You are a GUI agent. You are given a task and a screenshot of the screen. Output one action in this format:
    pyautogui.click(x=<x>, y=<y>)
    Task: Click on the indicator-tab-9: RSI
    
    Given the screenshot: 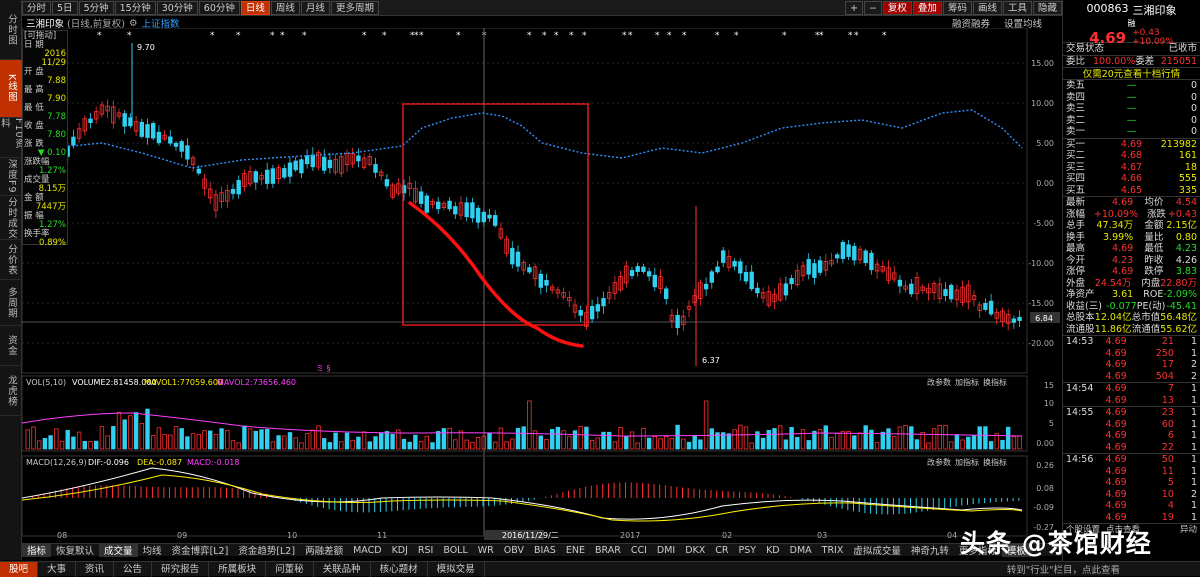 What is the action you would take?
    pyautogui.click(x=425, y=550)
    